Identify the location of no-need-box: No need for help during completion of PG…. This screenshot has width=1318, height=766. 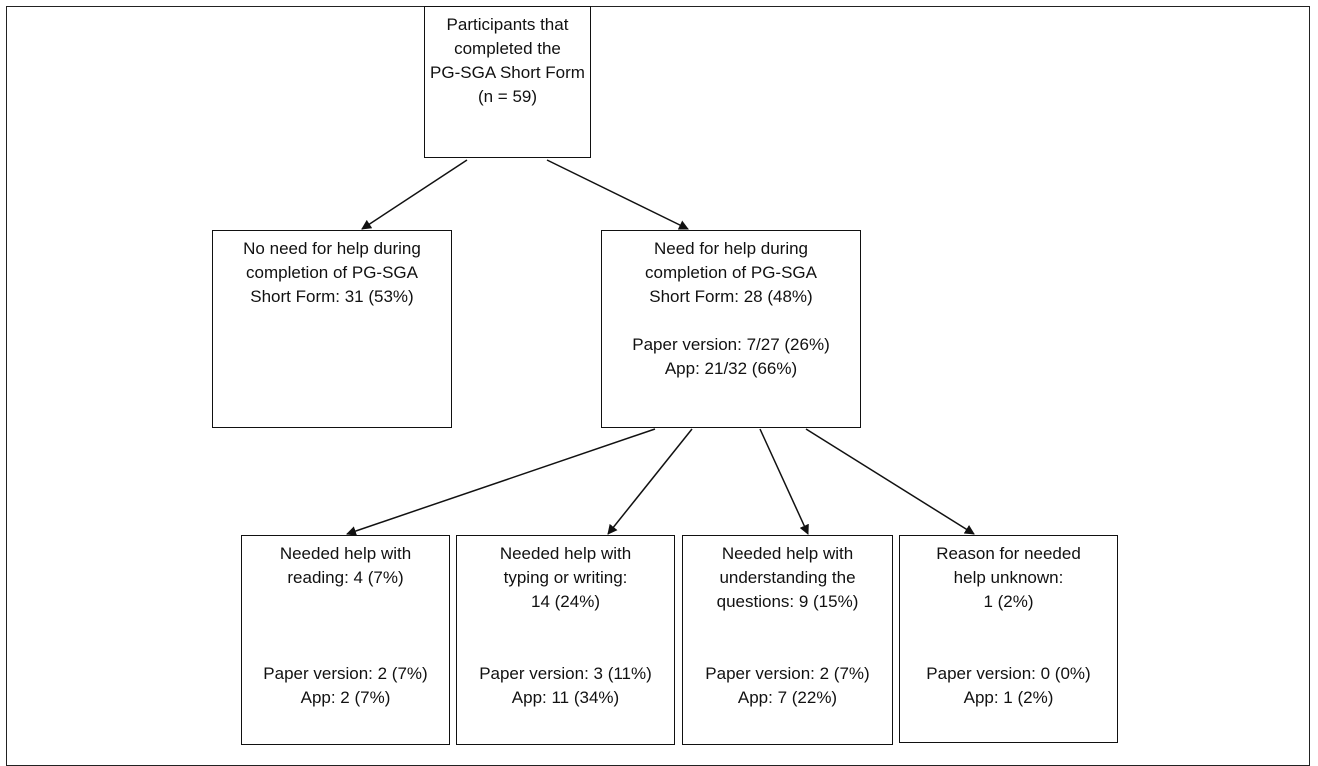
(332, 329).